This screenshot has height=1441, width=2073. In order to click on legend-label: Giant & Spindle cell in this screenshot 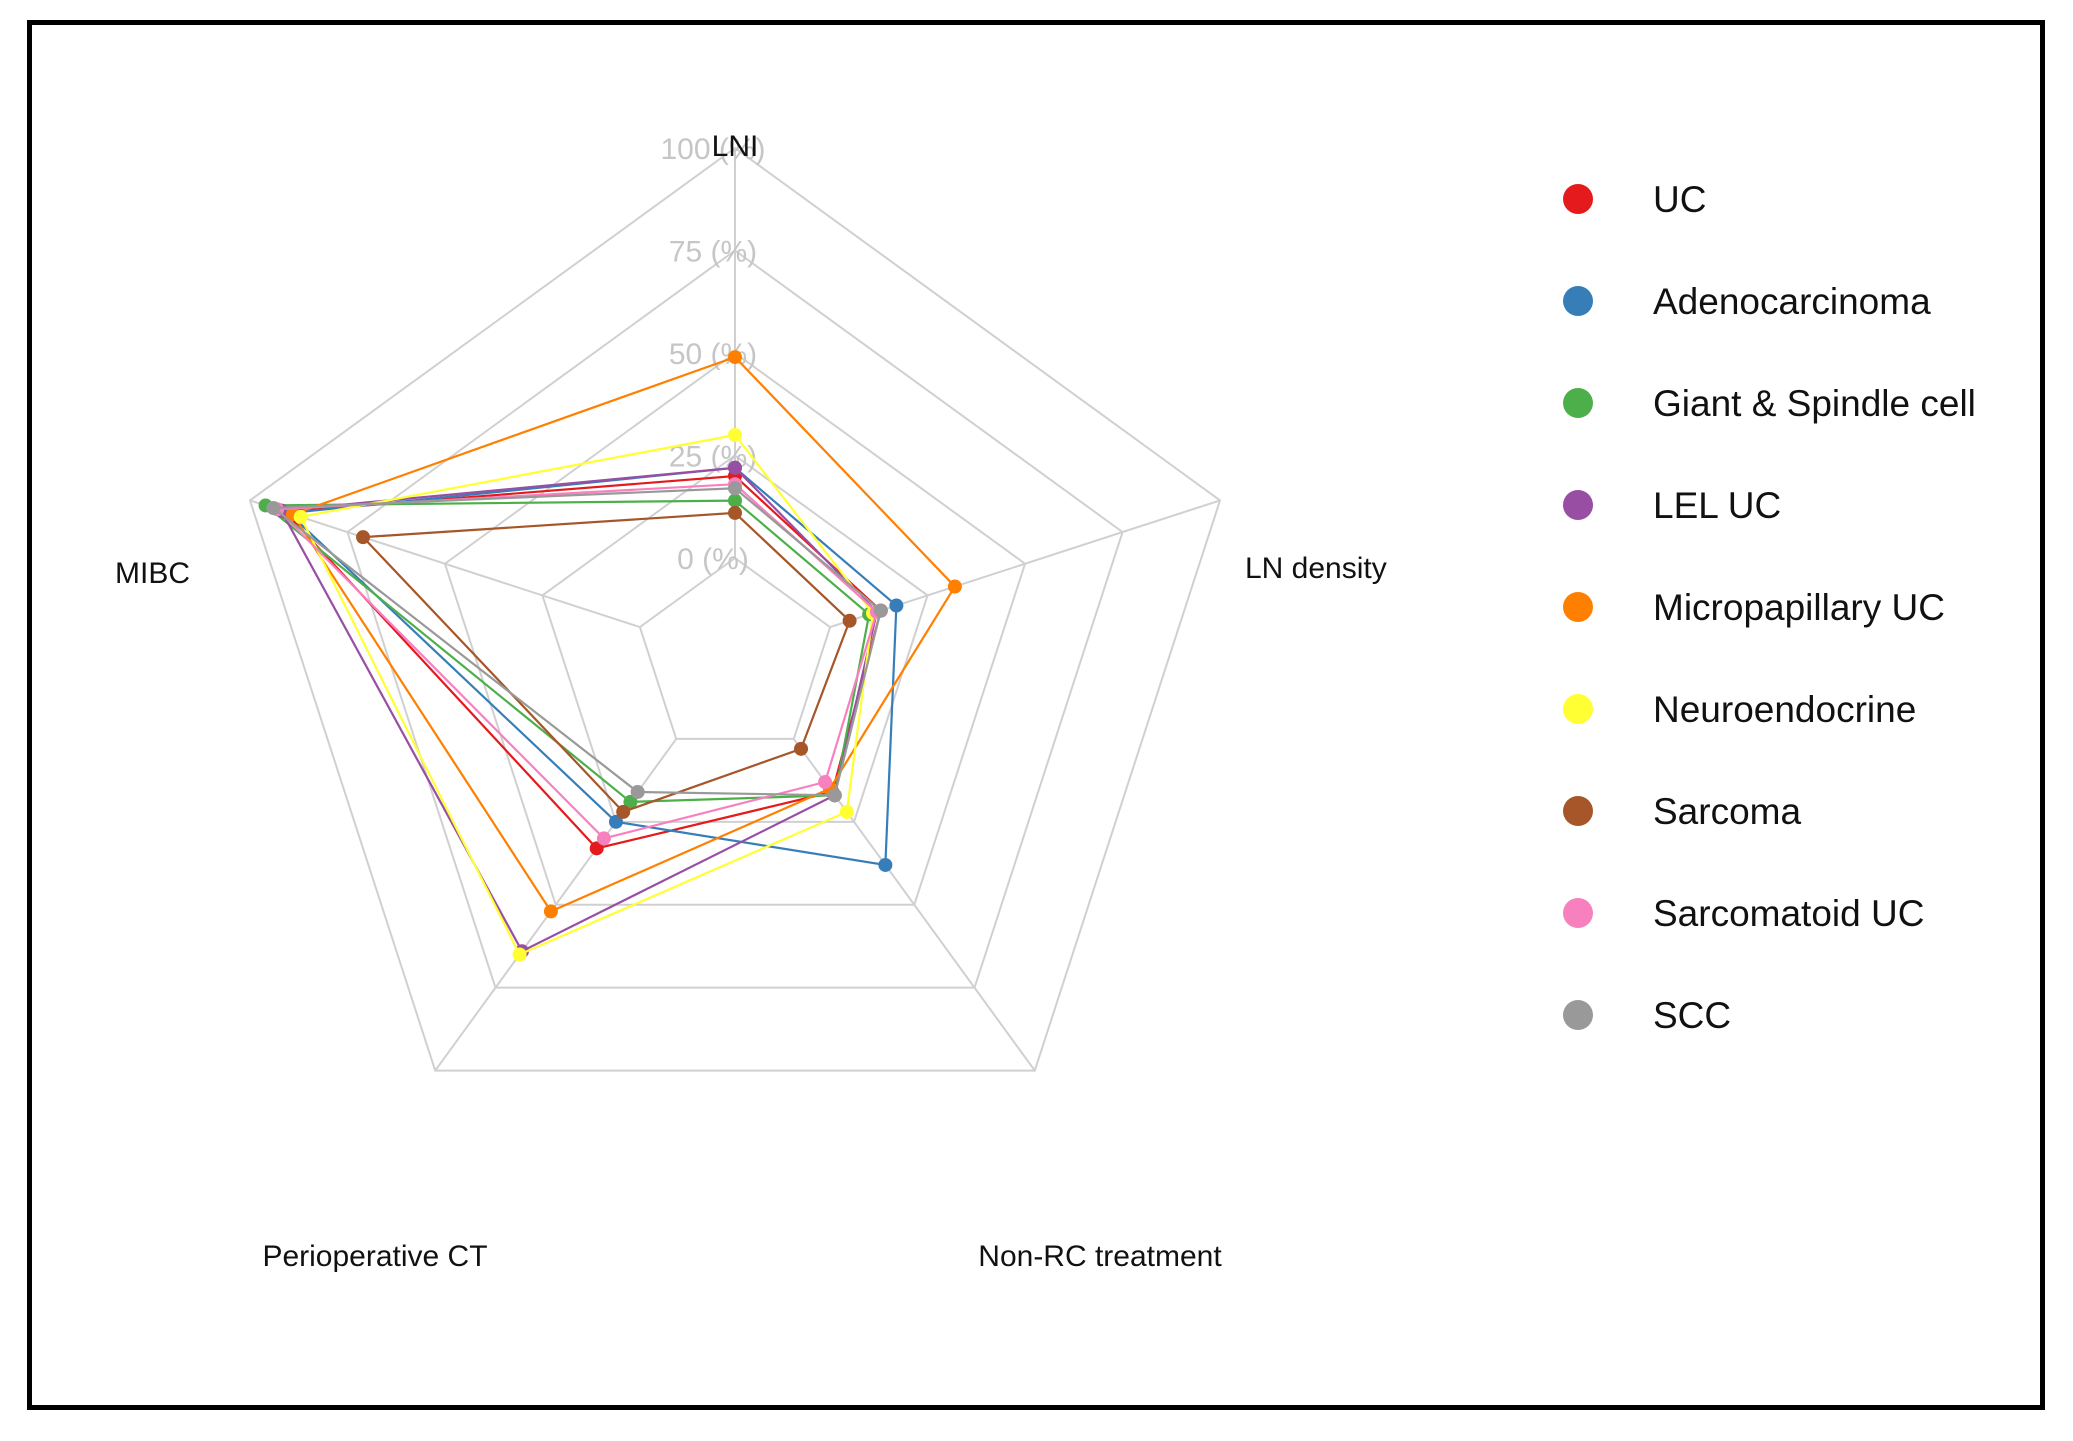, I will do `click(1814, 403)`.